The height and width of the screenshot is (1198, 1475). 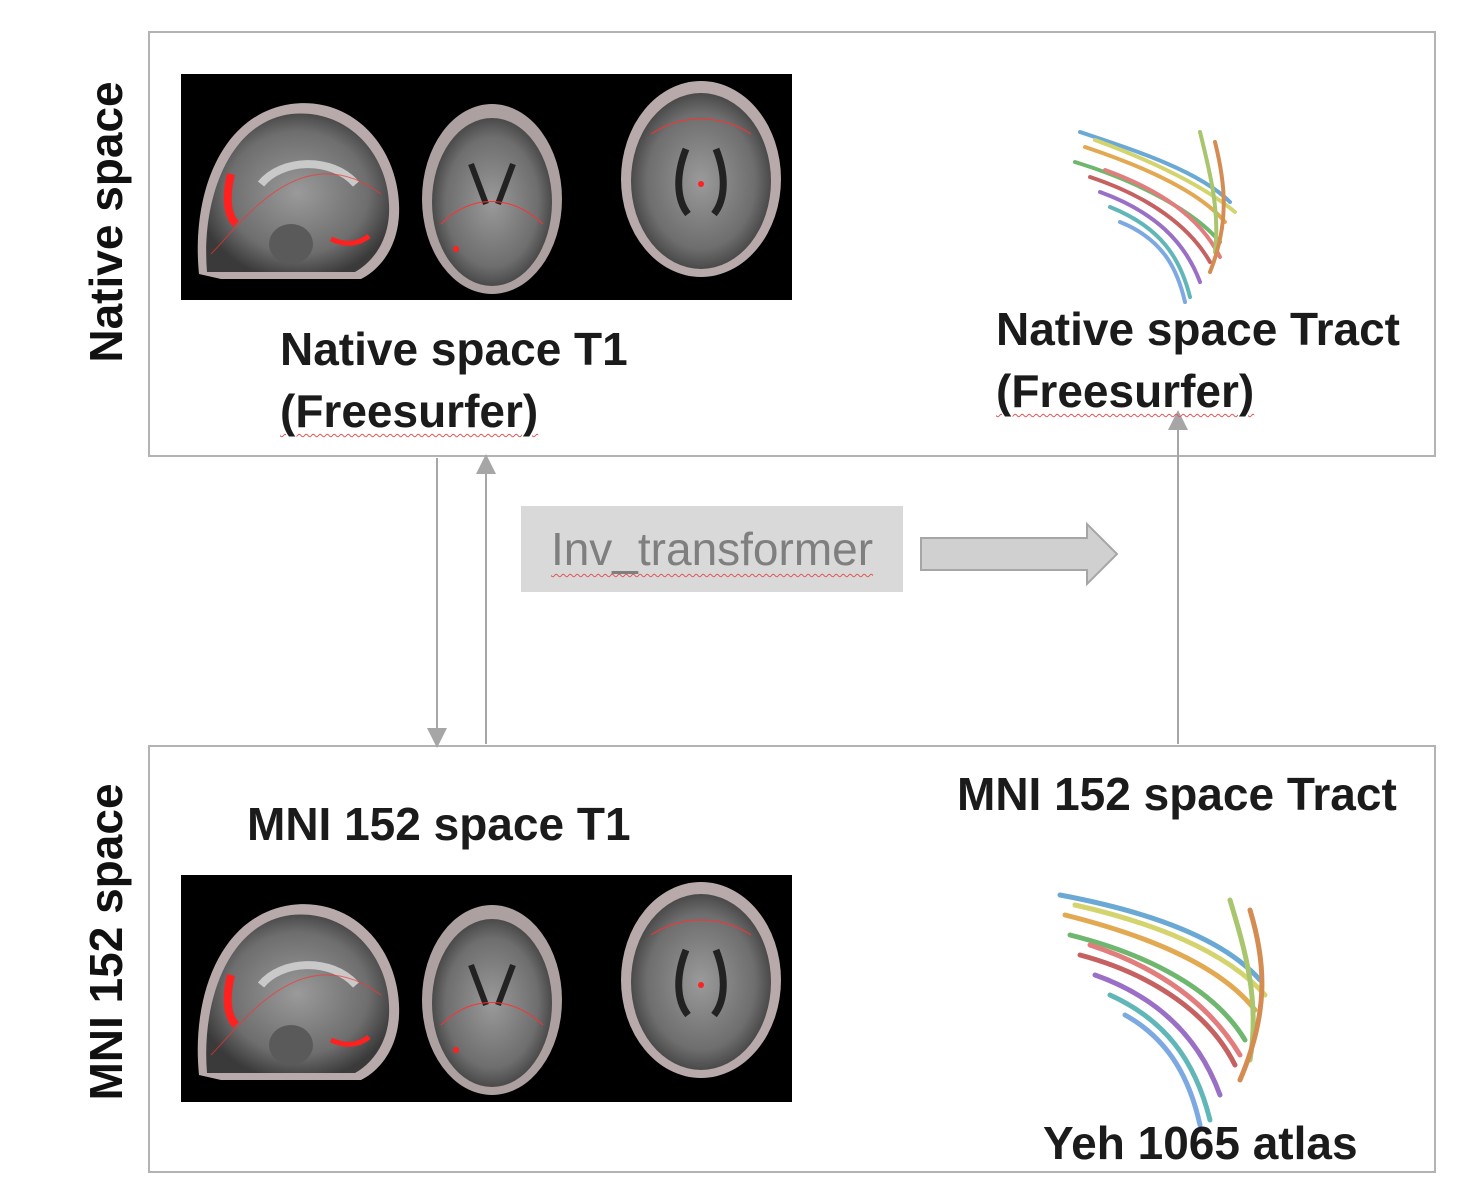 I want to click on inv-transformer-box: Inv_transformer, so click(x=712, y=549).